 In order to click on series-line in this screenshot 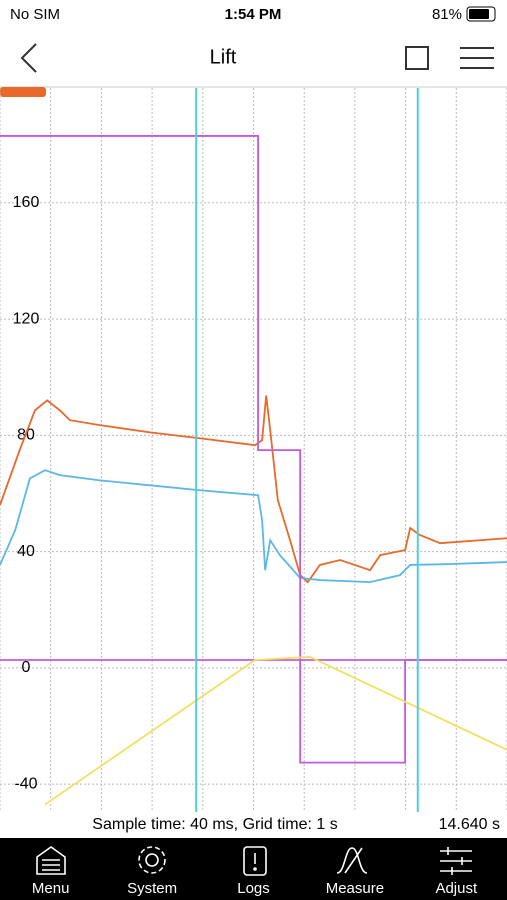, I will do `click(253, 526)`.